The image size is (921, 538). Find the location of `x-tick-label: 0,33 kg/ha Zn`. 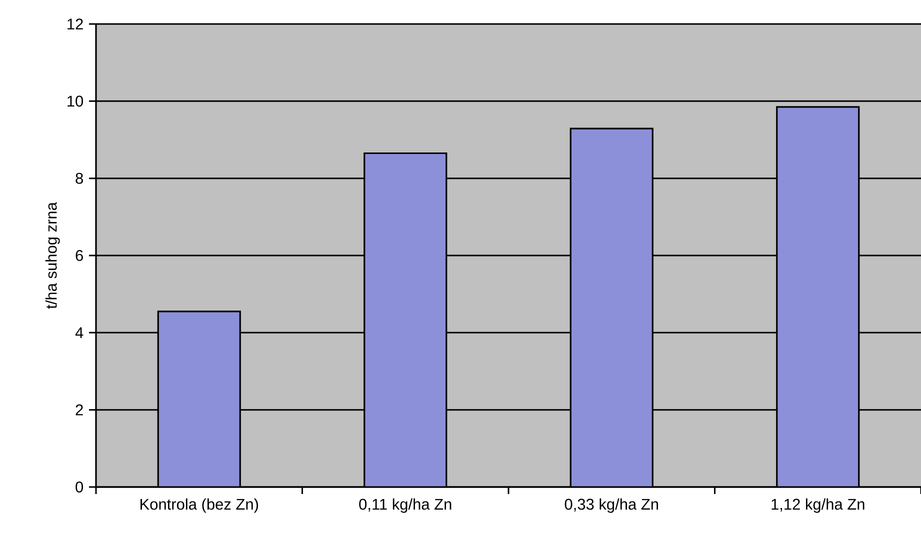

x-tick-label: 0,33 kg/ha Zn is located at coordinates (611, 505).